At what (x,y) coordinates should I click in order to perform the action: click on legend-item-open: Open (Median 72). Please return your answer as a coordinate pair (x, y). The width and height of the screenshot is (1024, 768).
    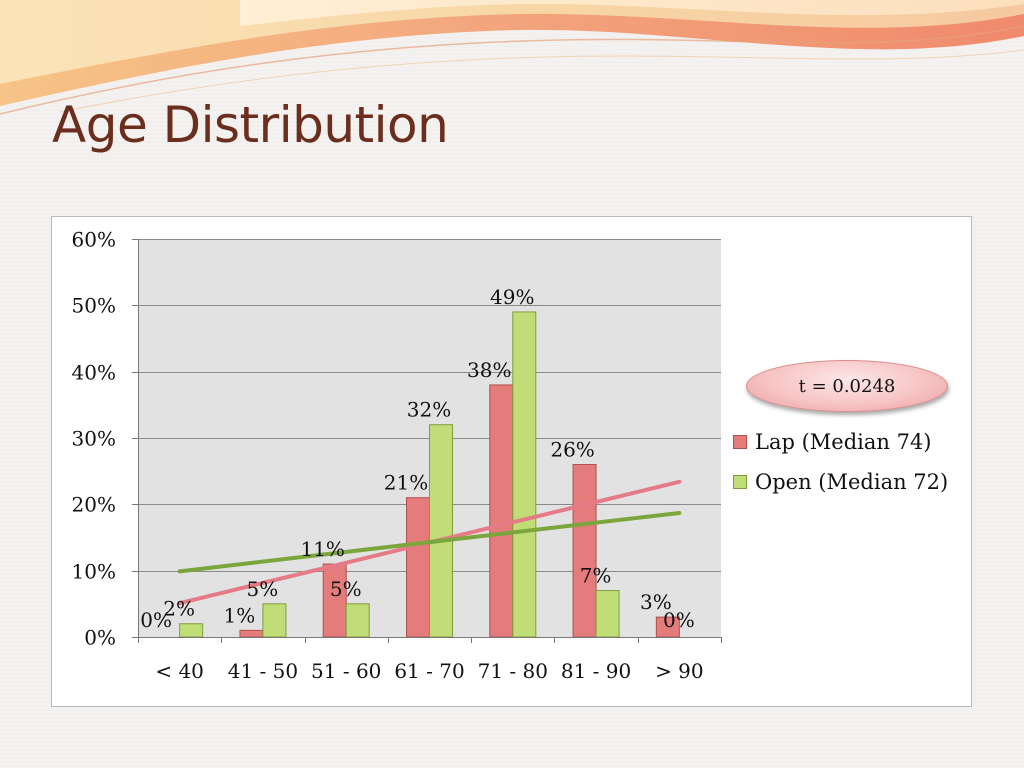
    Looking at the image, I should click on (840, 482).